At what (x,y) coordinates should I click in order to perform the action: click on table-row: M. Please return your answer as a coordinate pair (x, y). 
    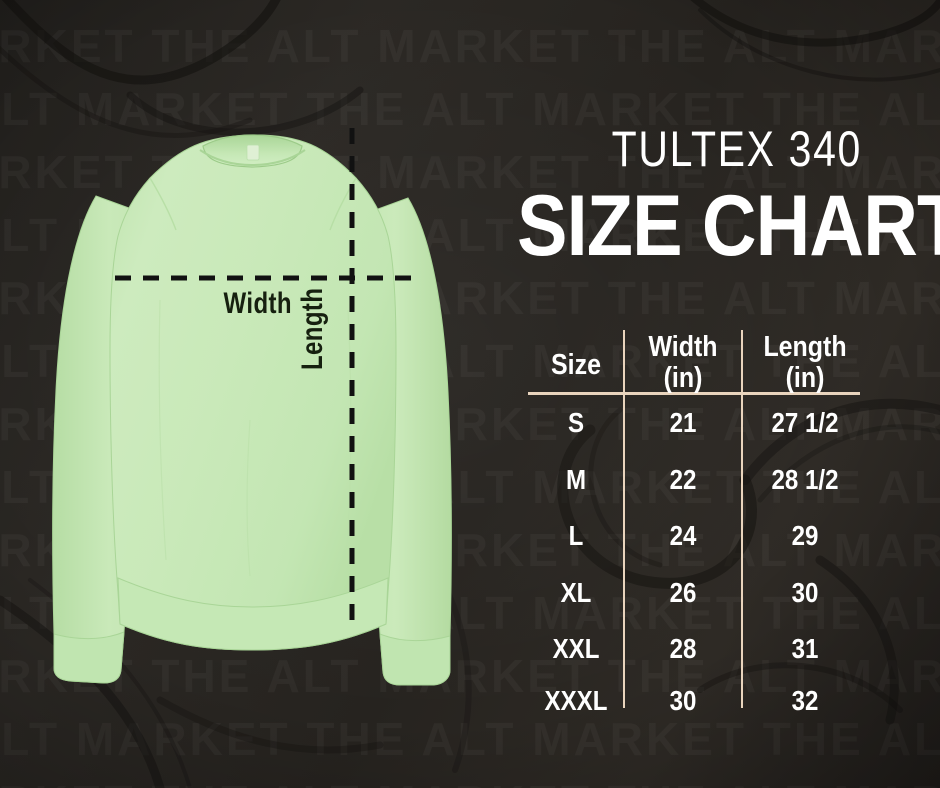
    Looking at the image, I should click on (576, 479).